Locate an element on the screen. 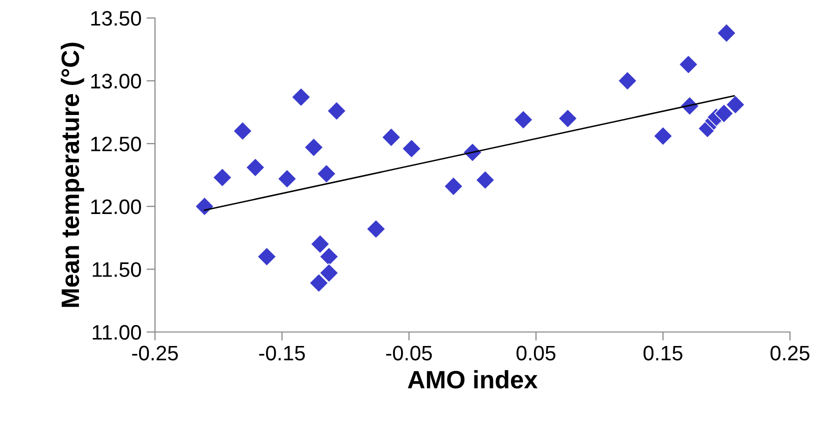 This screenshot has height=422, width=823. y-tick-label: 12.50 is located at coordinates (116, 144).